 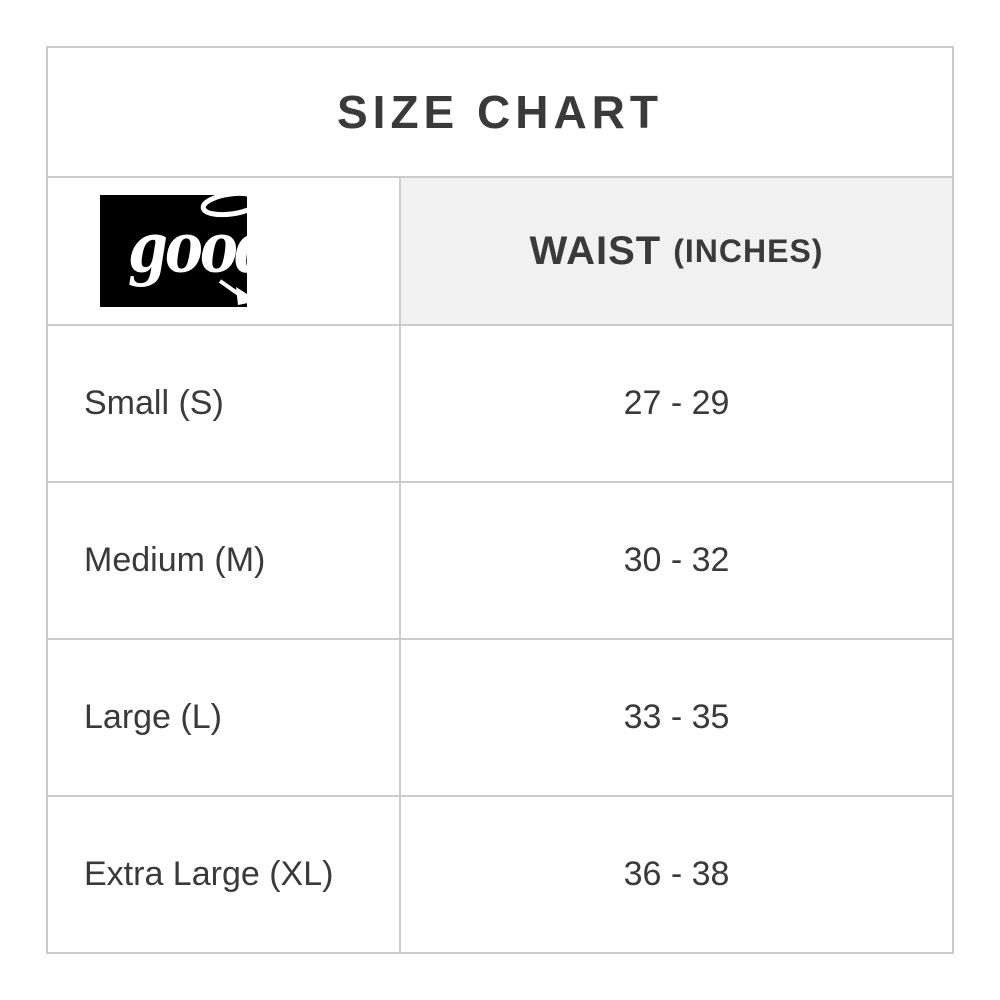 What do you see at coordinates (238, 292) in the screenshot?
I see `devil-tail-arrow-icon` at bounding box center [238, 292].